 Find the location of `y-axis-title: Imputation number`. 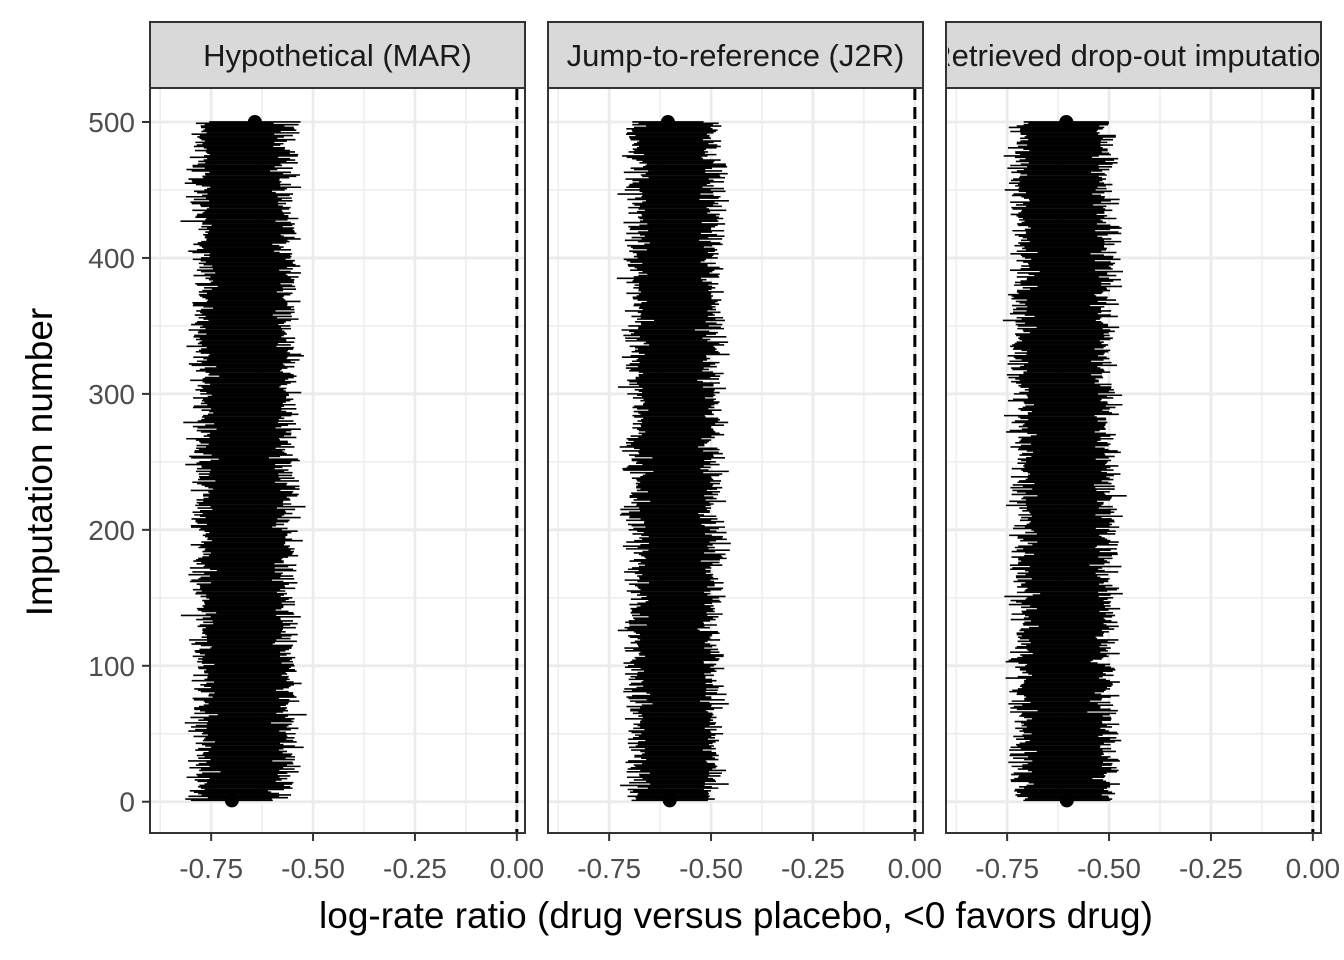

y-axis-title: Imputation number is located at coordinates (39, 462).